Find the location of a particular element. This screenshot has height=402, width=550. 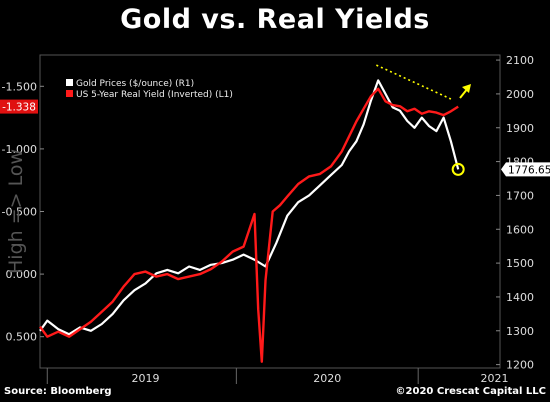

circle-annotation is located at coordinates (458, 169).